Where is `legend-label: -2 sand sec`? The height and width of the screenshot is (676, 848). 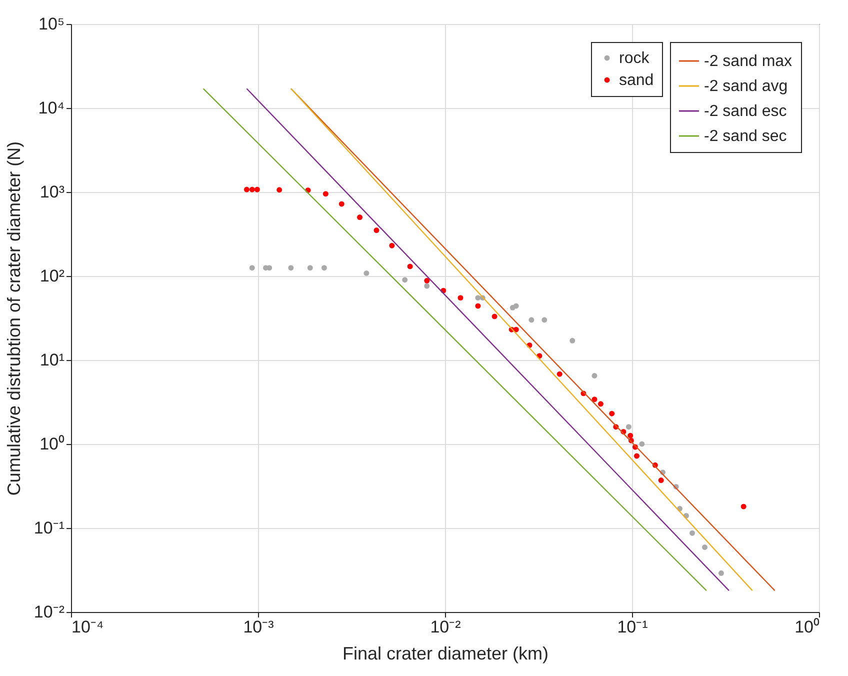 legend-label: -2 sand sec is located at coordinates (745, 136).